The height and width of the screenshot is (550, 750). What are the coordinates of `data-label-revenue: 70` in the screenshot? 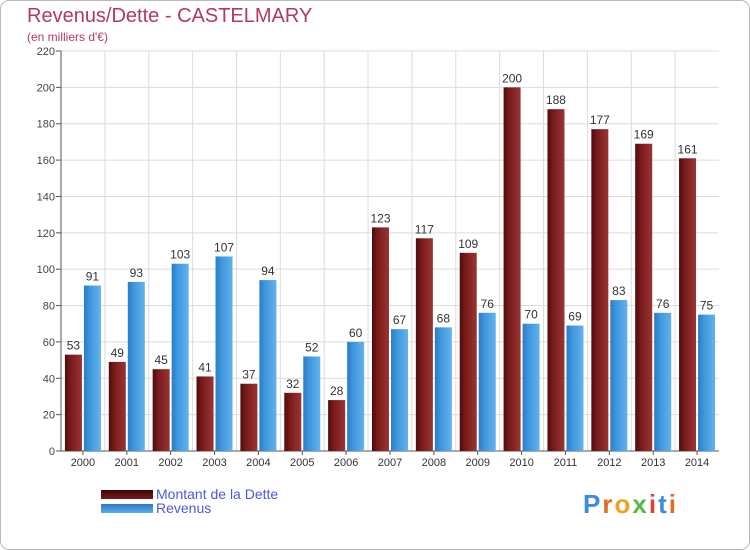 It's located at (531, 315).